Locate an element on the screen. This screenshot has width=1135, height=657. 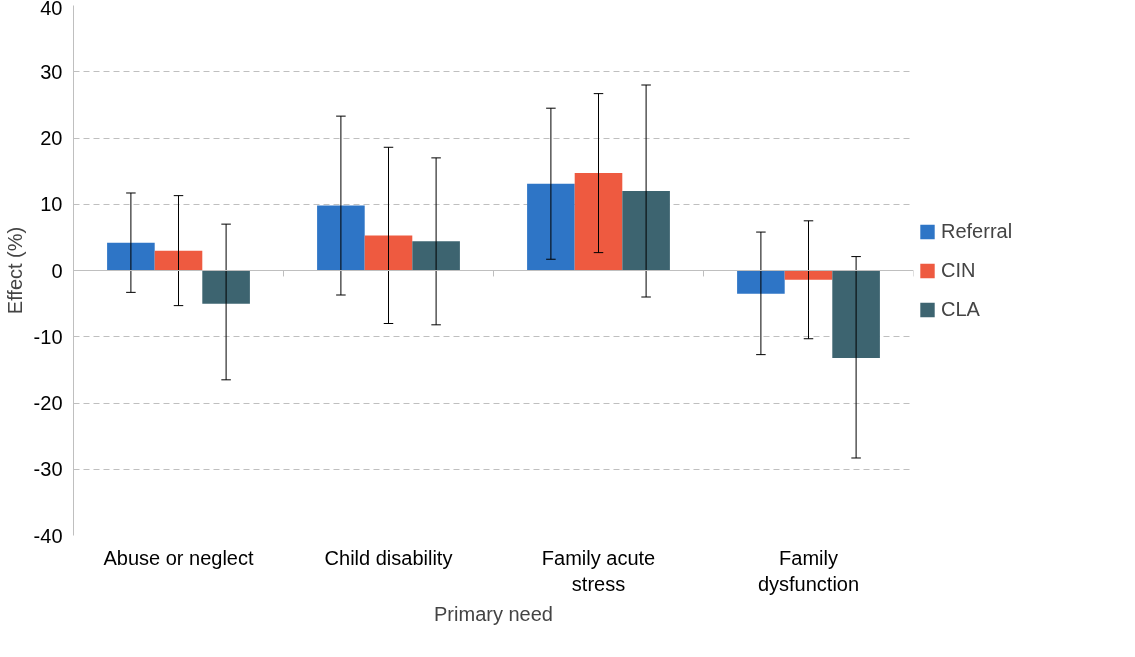
legend-label: Referral is located at coordinates (977, 231).